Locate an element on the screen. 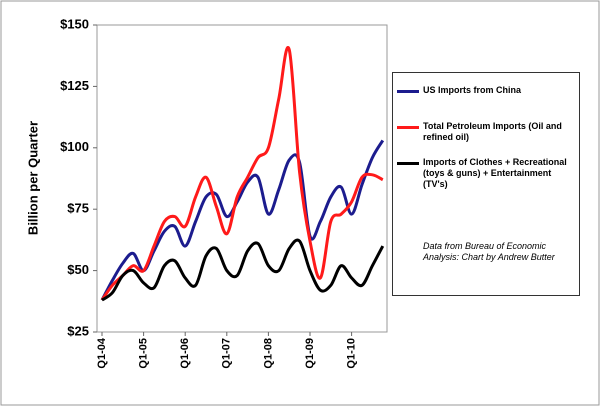 This screenshot has height=406, width=600. x-tick-label: Q1-04 is located at coordinates (102, 352).